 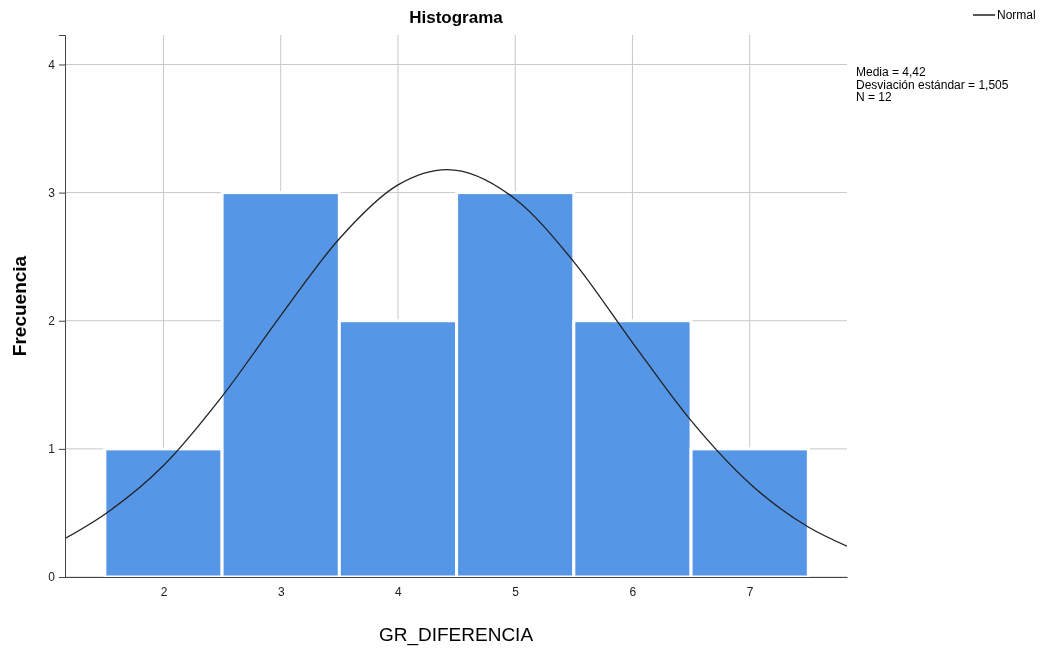 What do you see at coordinates (399, 591) in the screenshot?
I see `x-tick-label: 4` at bounding box center [399, 591].